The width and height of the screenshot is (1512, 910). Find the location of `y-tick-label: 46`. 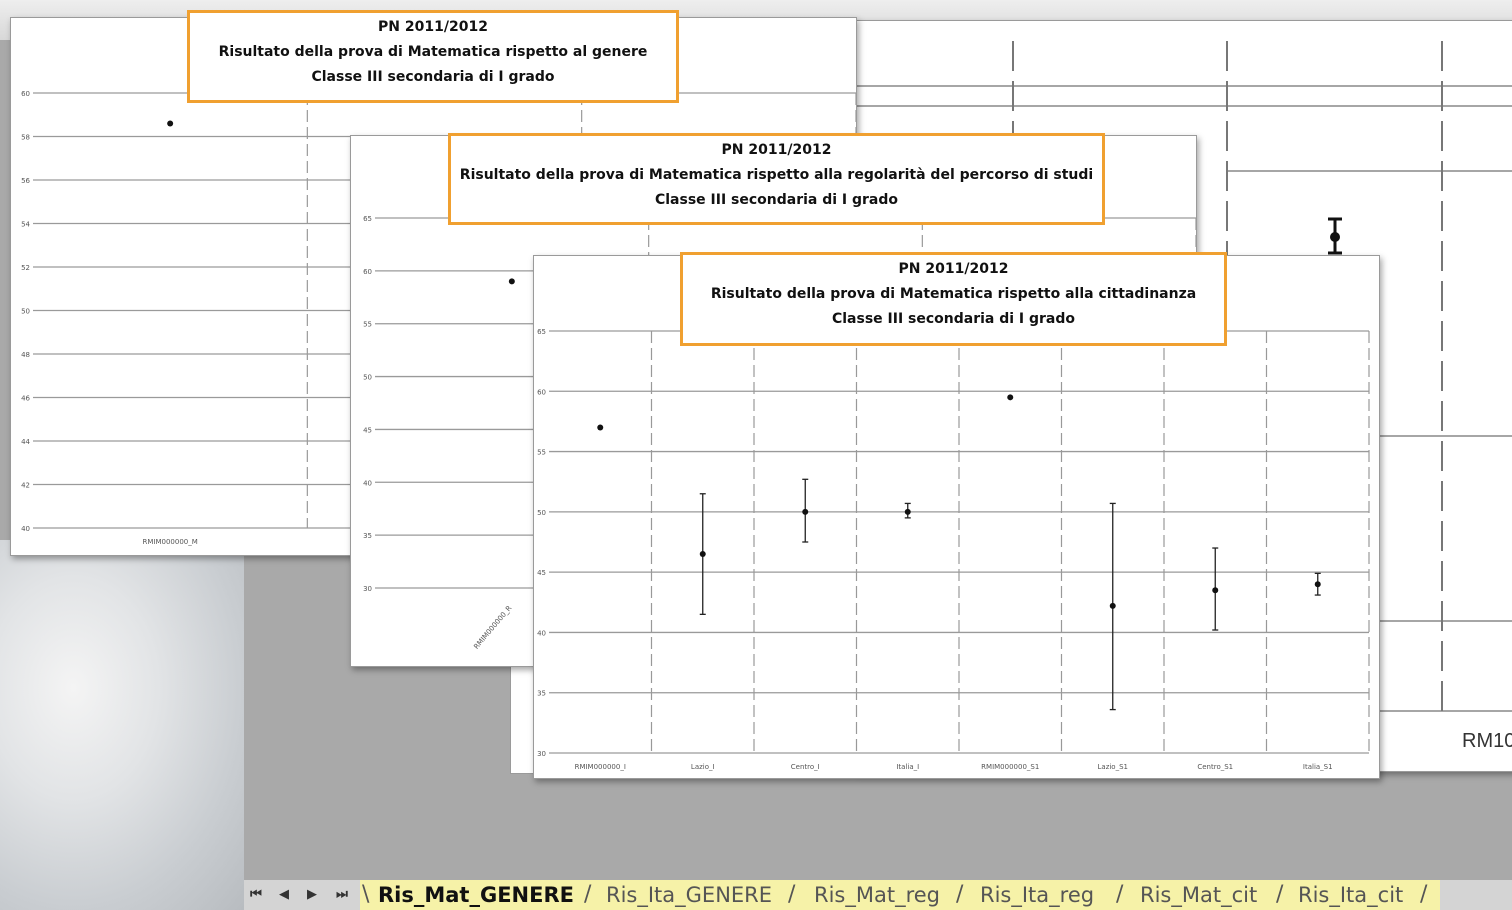

y-tick-label: 46 is located at coordinates (25, 399).